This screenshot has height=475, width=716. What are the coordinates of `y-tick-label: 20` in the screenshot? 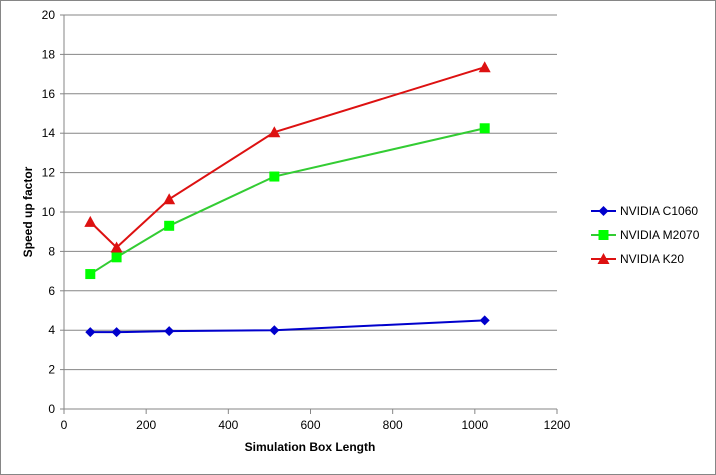 It's located at (49, 15).